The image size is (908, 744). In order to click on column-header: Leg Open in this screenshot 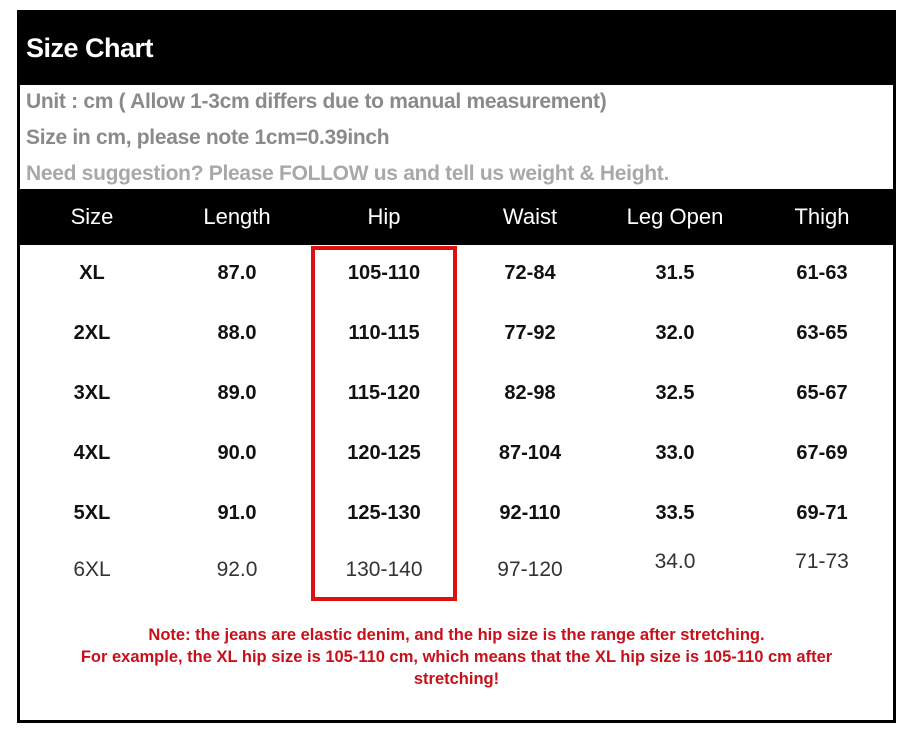, I will do `click(675, 216)`.